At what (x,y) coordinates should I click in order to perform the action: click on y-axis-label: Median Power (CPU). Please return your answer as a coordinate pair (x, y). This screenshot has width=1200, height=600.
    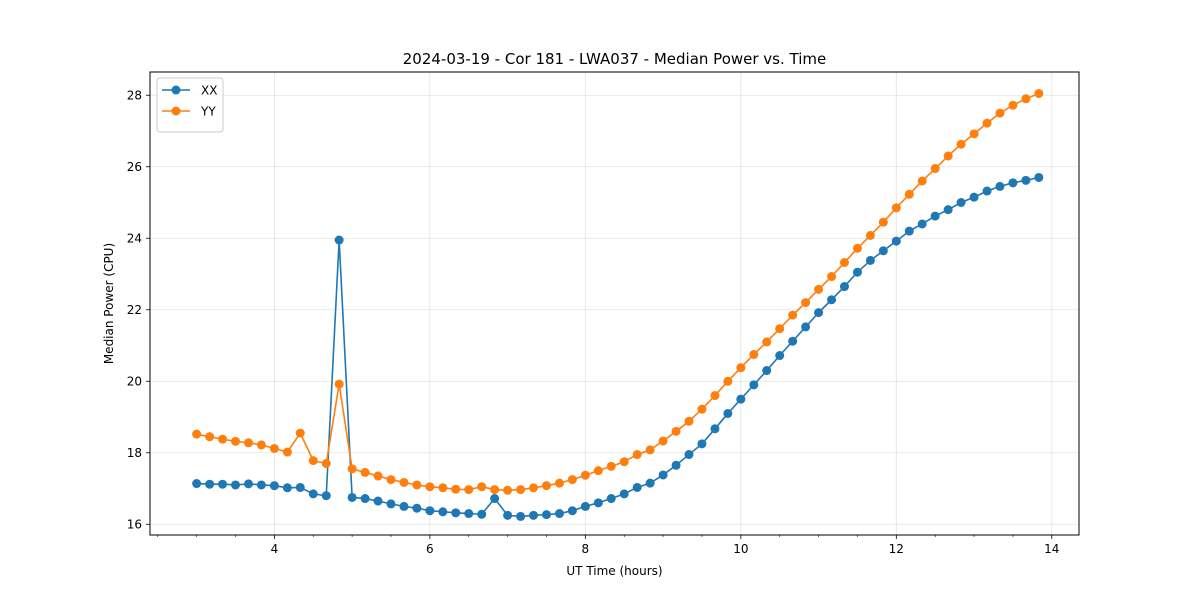
    Looking at the image, I should click on (109, 303).